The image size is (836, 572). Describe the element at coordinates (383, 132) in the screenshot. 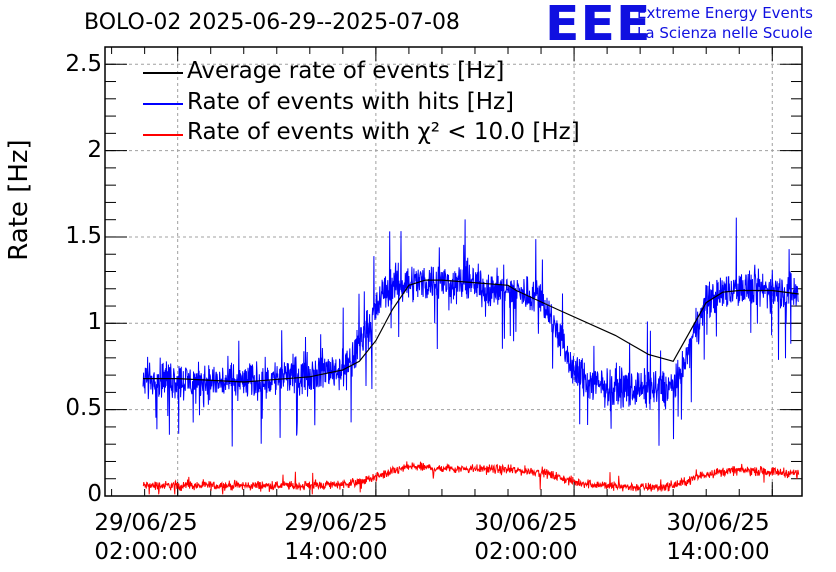

I see `legend-label-chi2: Rate of events with χ² < 10.0 [Hz]` at that location.